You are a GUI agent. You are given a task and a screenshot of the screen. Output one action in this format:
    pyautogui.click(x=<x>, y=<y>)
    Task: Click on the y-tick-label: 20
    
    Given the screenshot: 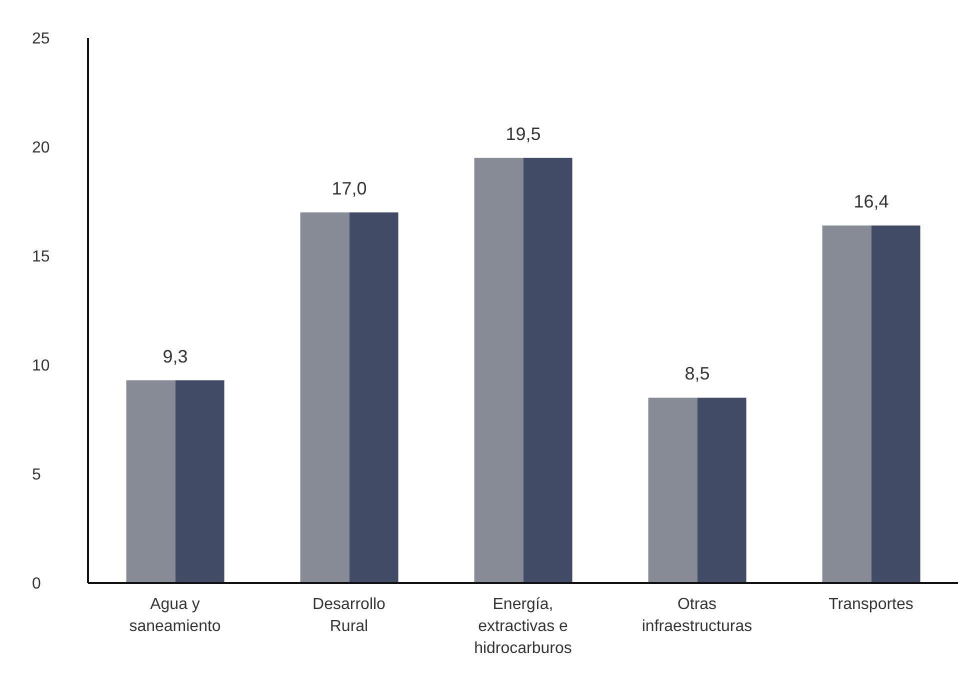 What is the action you would take?
    pyautogui.click(x=41, y=148)
    